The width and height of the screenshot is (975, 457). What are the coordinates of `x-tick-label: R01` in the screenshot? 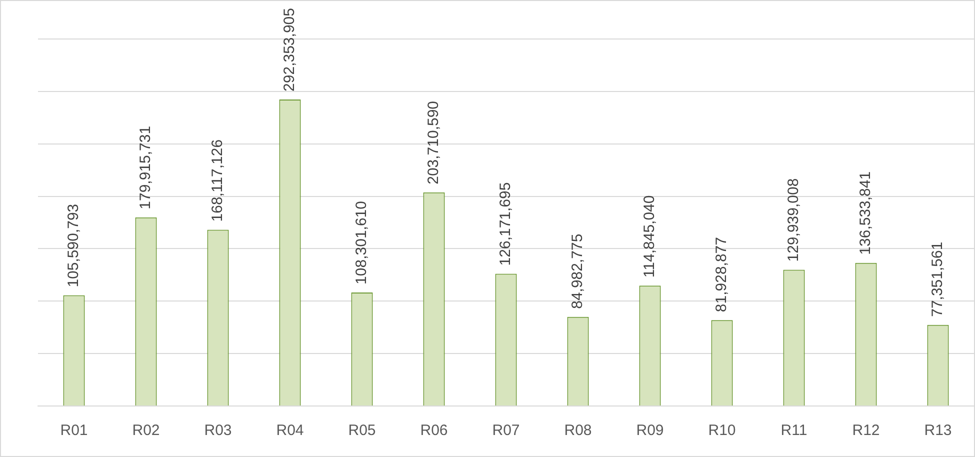 It's located at (74, 431).